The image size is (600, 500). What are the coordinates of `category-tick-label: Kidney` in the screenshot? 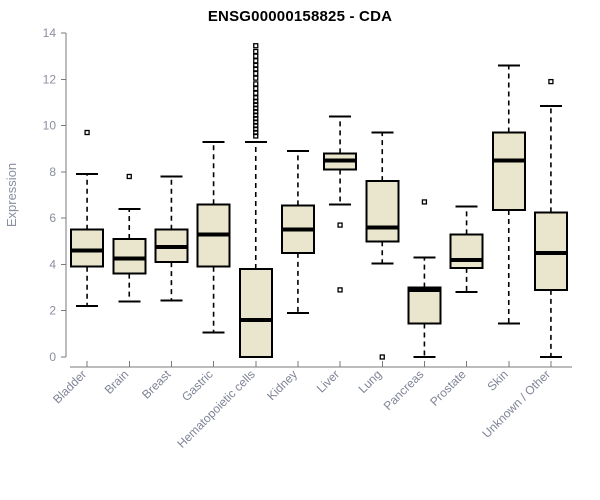 It's located at (282, 385).